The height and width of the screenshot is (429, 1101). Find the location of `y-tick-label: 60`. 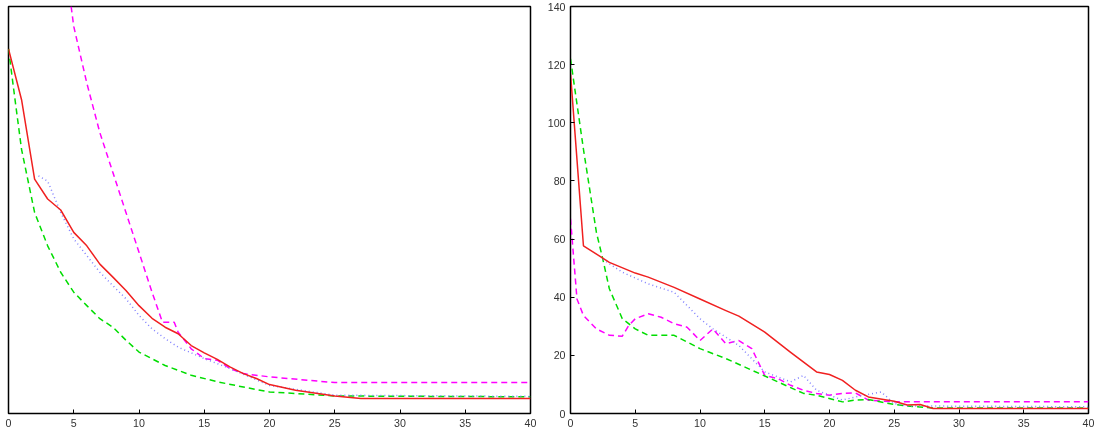

y-tick-label: 60 is located at coordinates (559, 239).